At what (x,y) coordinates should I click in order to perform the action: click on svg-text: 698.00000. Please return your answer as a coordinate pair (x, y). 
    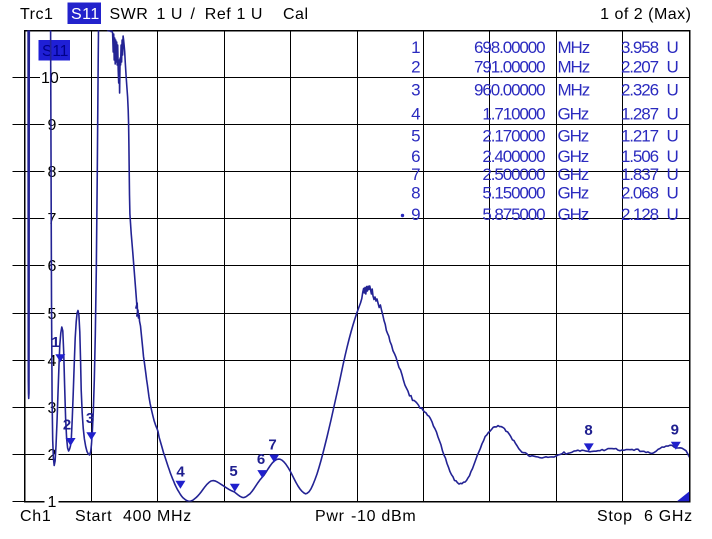
    Looking at the image, I should click on (509, 47).